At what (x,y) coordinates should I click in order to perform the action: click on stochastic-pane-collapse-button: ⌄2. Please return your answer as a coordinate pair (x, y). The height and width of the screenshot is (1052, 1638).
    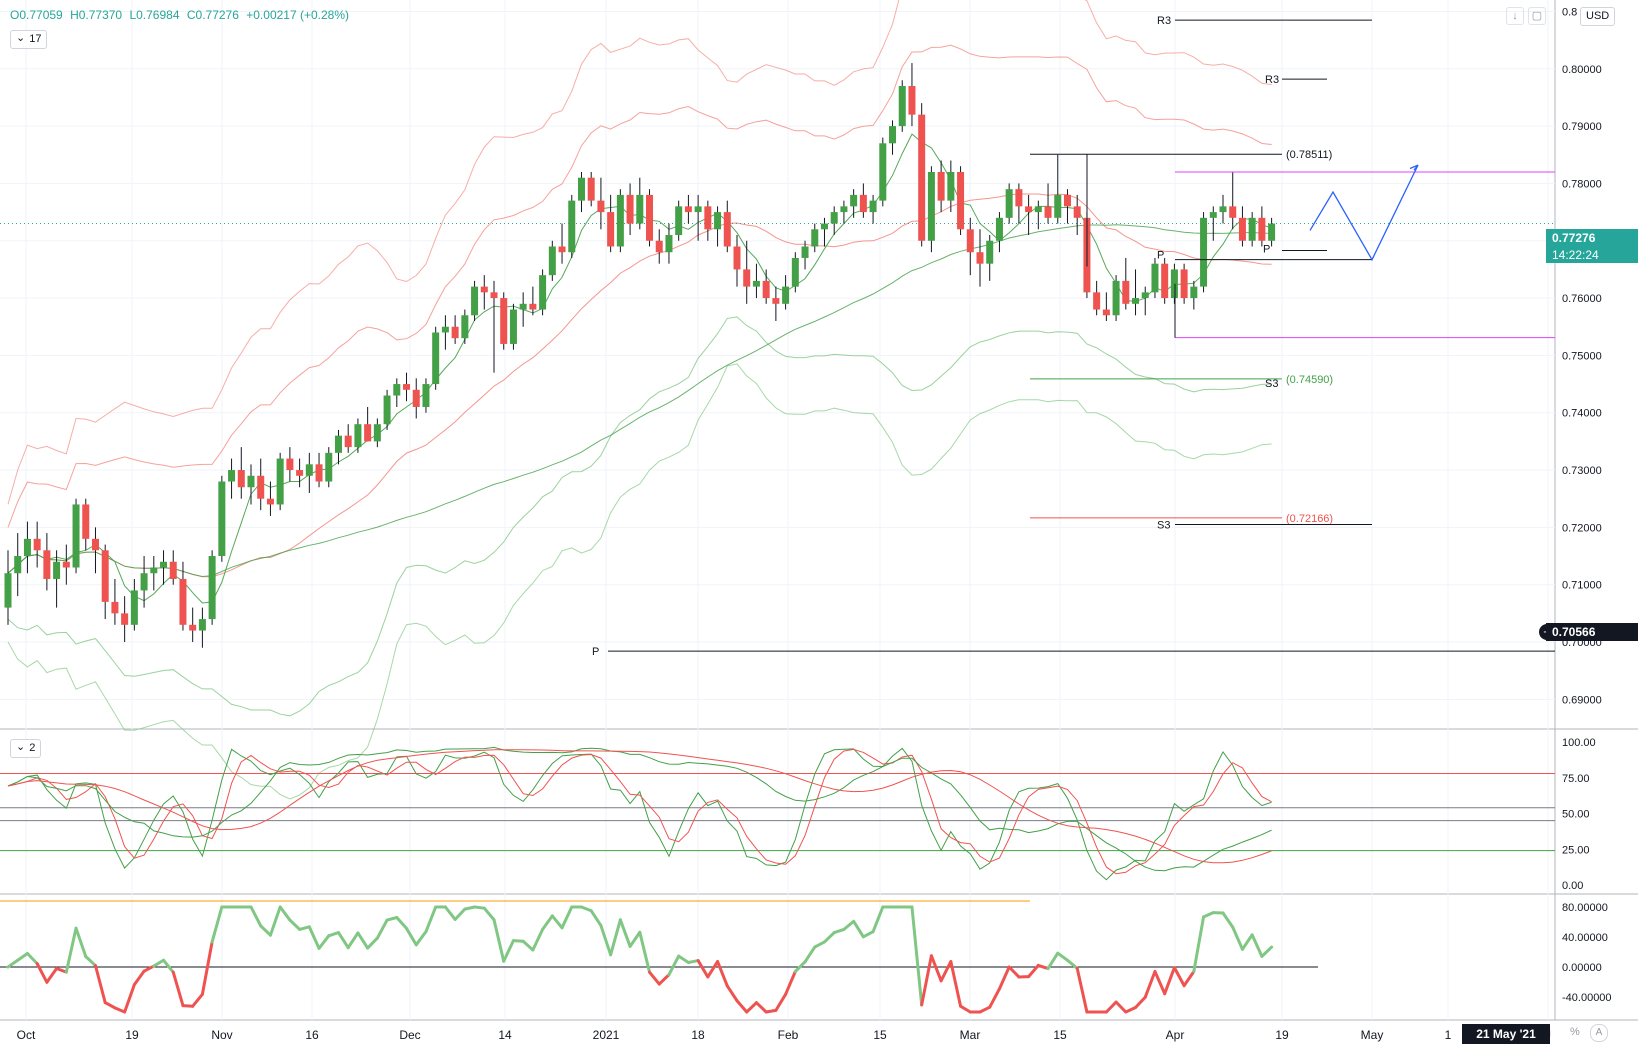
    Looking at the image, I should click on (25, 748).